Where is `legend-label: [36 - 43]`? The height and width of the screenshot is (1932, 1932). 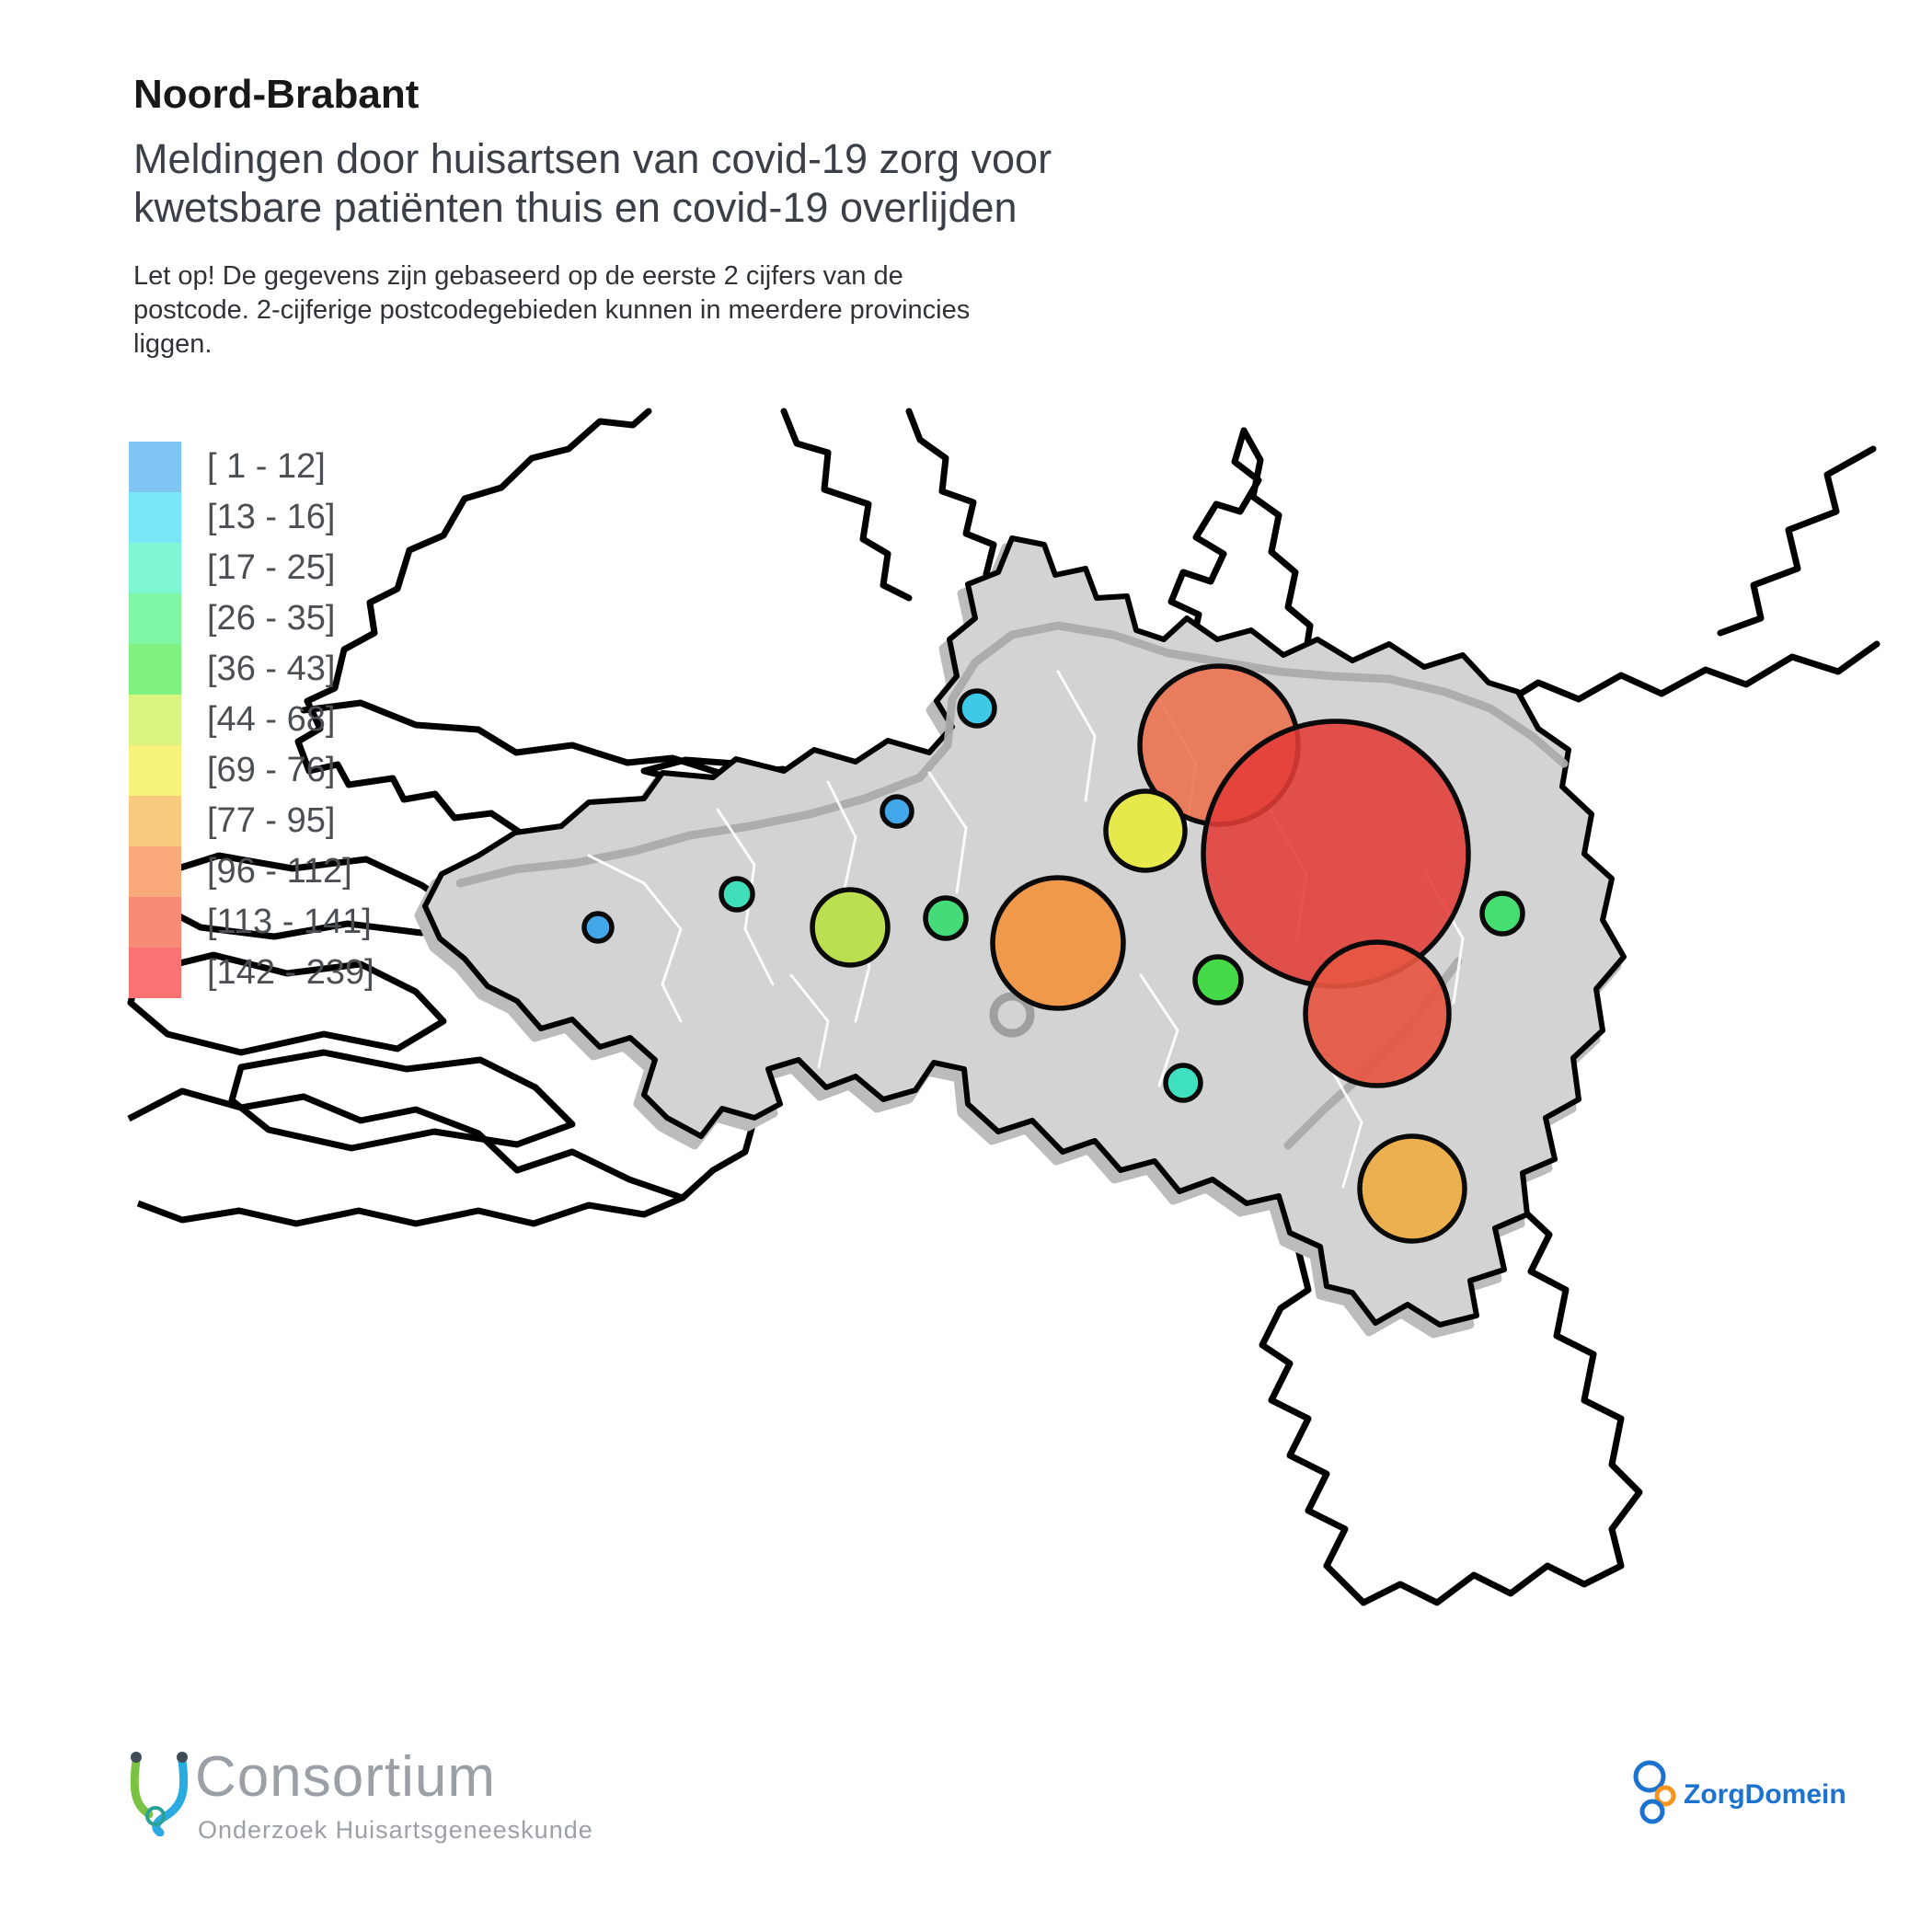
legend-label: [36 - 43] is located at coordinates (271, 669).